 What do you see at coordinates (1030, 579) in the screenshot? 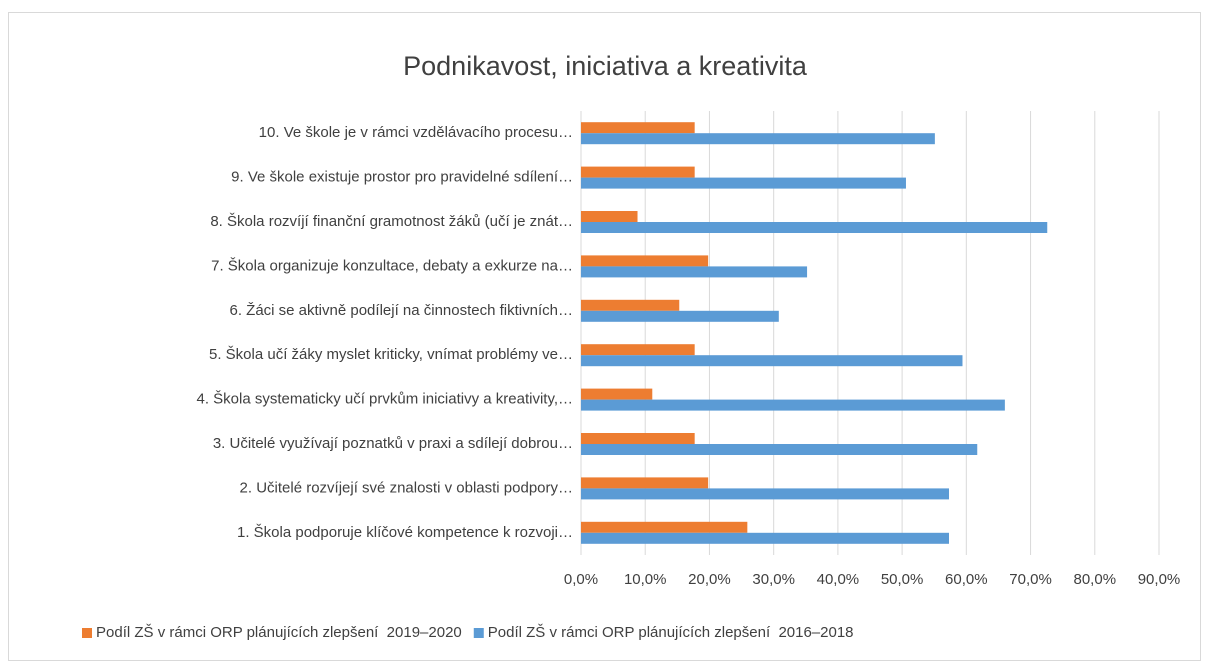
I see `x-tick-label: 70,0%` at bounding box center [1030, 579].